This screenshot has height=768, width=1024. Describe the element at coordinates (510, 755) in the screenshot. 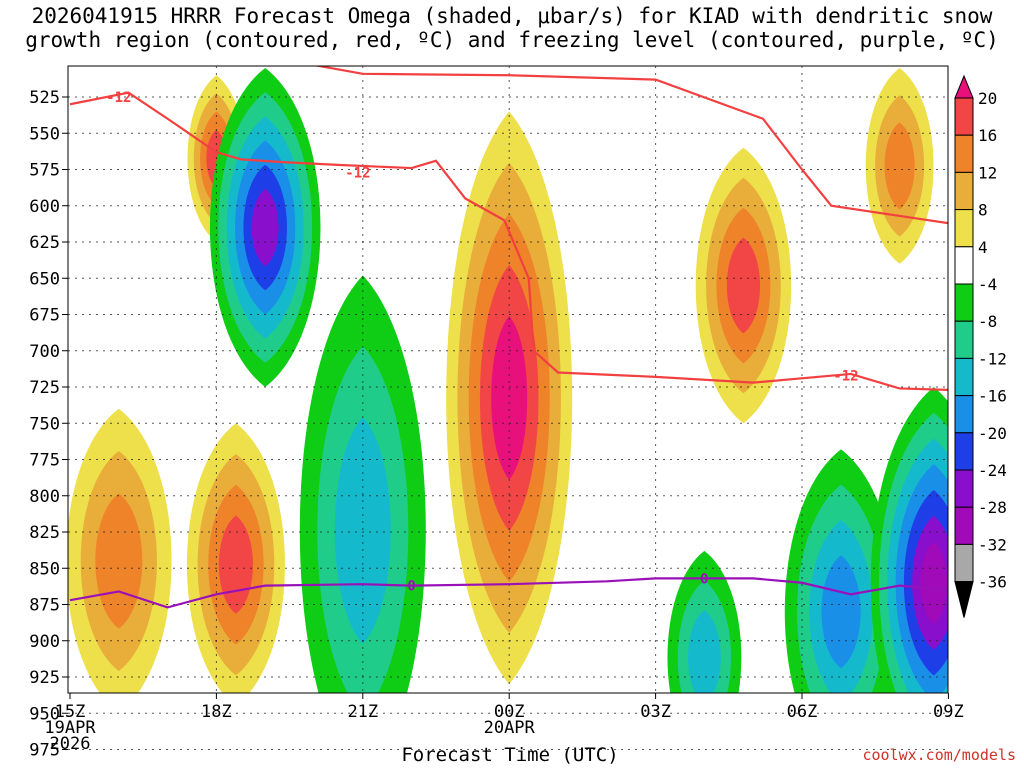

I see `x-axis-title: Forecast Time (UTC)` at that location.